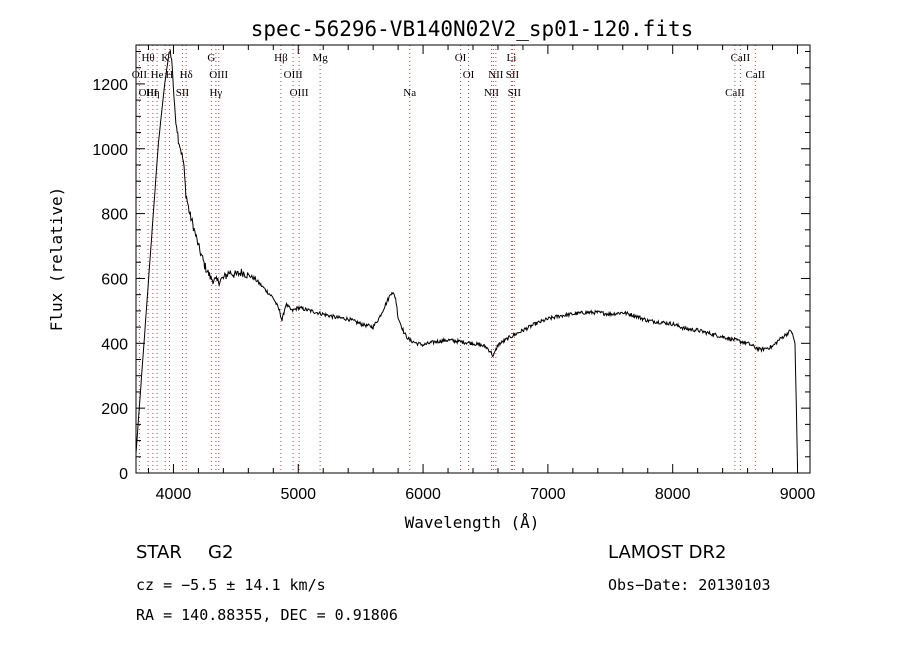  What do you see at coordinates (423, 494) in the screenshot?
I see `x-tick-label: 6000` at bounding box center [423, 494].